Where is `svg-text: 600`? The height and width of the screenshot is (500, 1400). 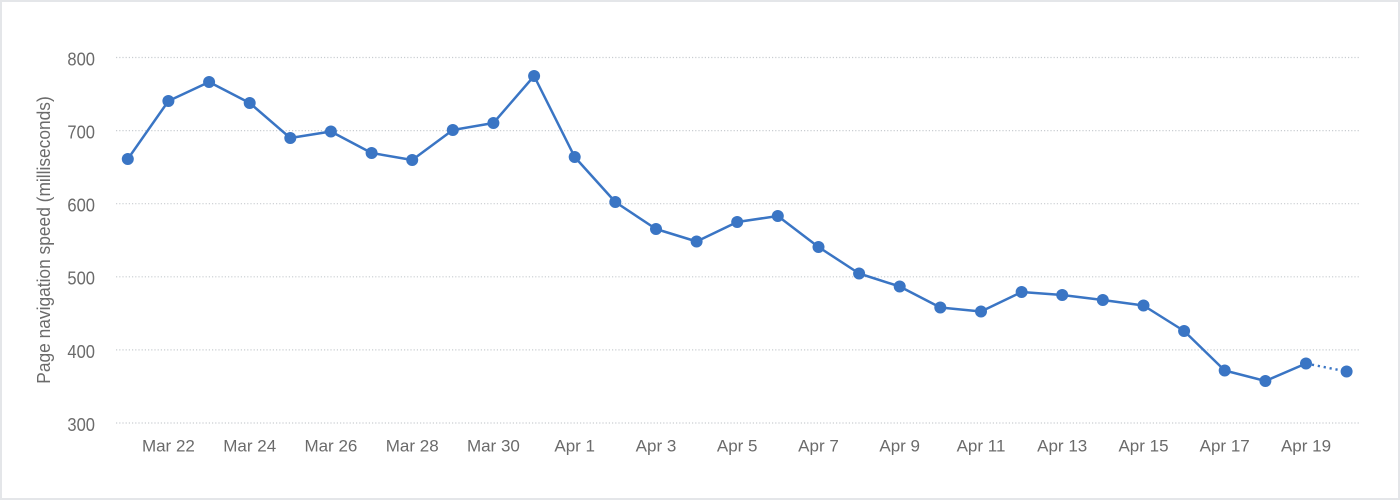 svg-text: 600 is located at coordinates (81, 206).